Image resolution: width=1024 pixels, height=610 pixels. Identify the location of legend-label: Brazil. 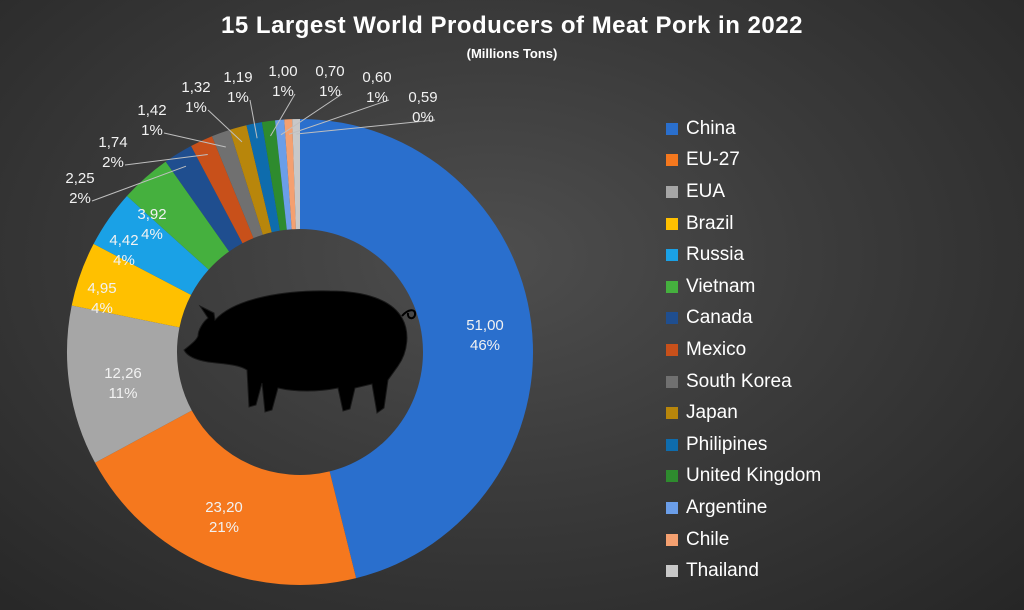
(710, 223).